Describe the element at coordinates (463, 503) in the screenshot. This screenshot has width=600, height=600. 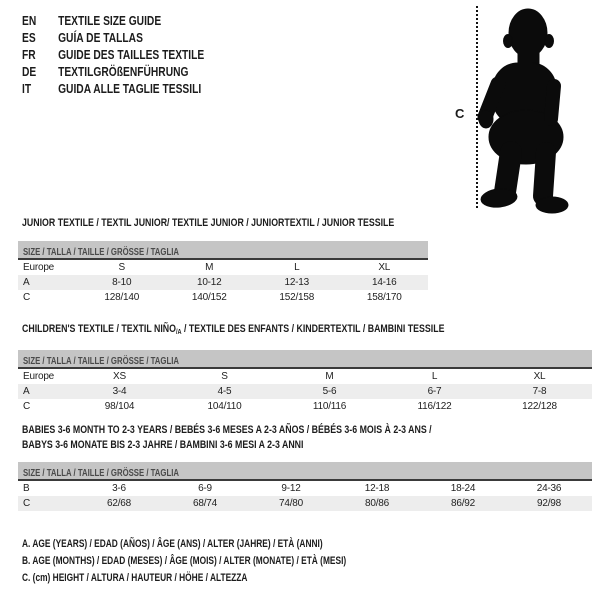
I see `table-cell: 86/92` at that location.